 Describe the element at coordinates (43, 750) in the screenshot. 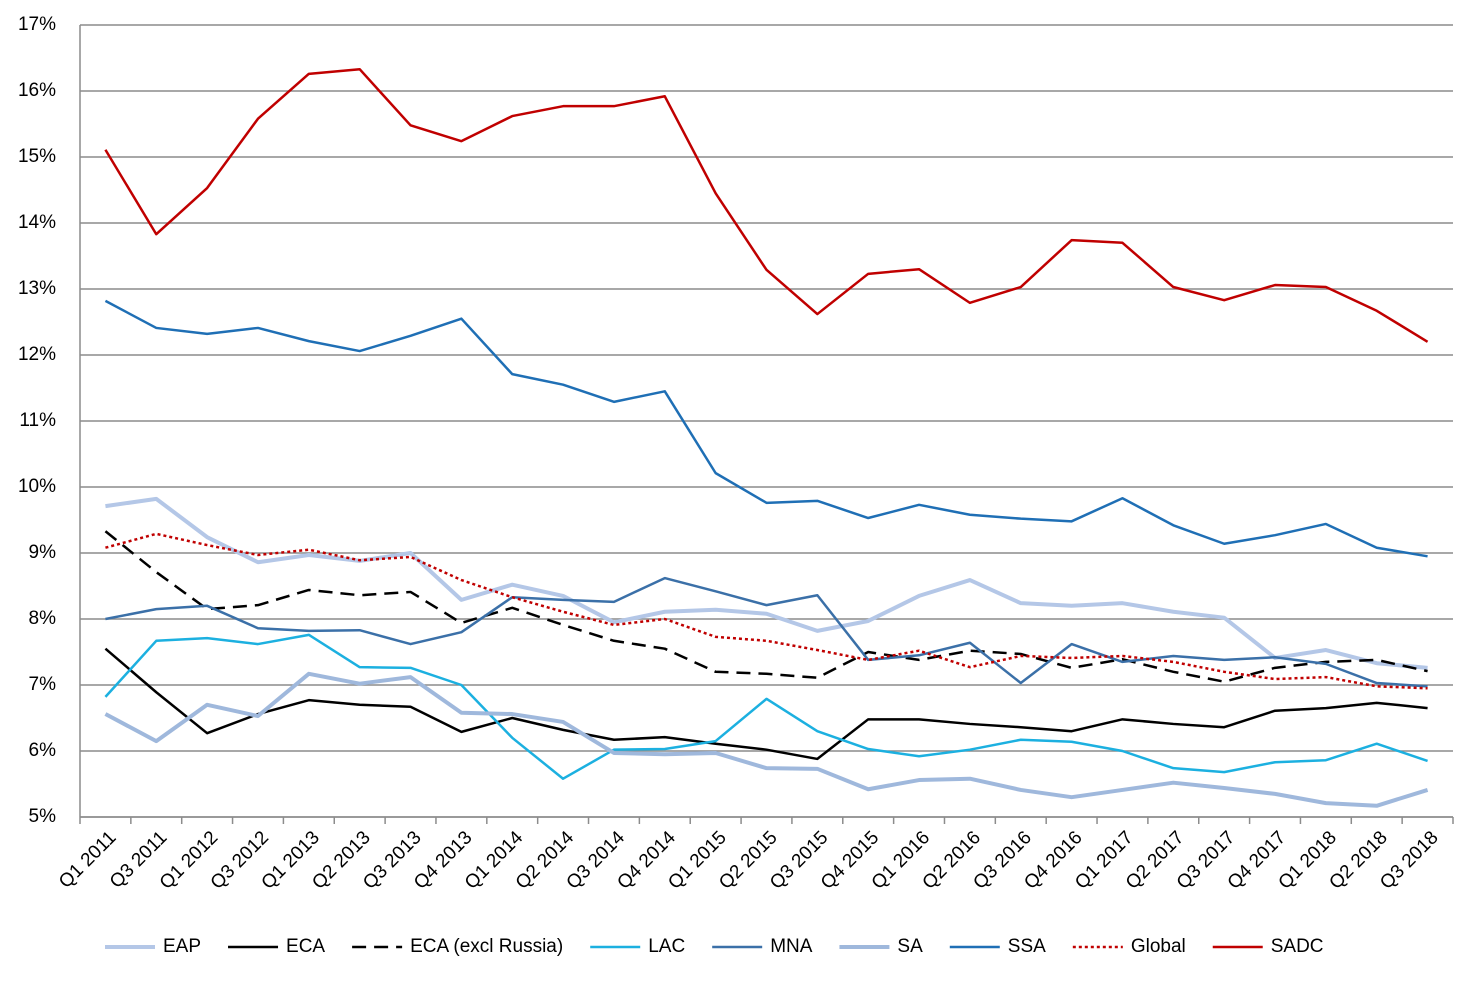

I see `y-tick-label: 6%` at that location.